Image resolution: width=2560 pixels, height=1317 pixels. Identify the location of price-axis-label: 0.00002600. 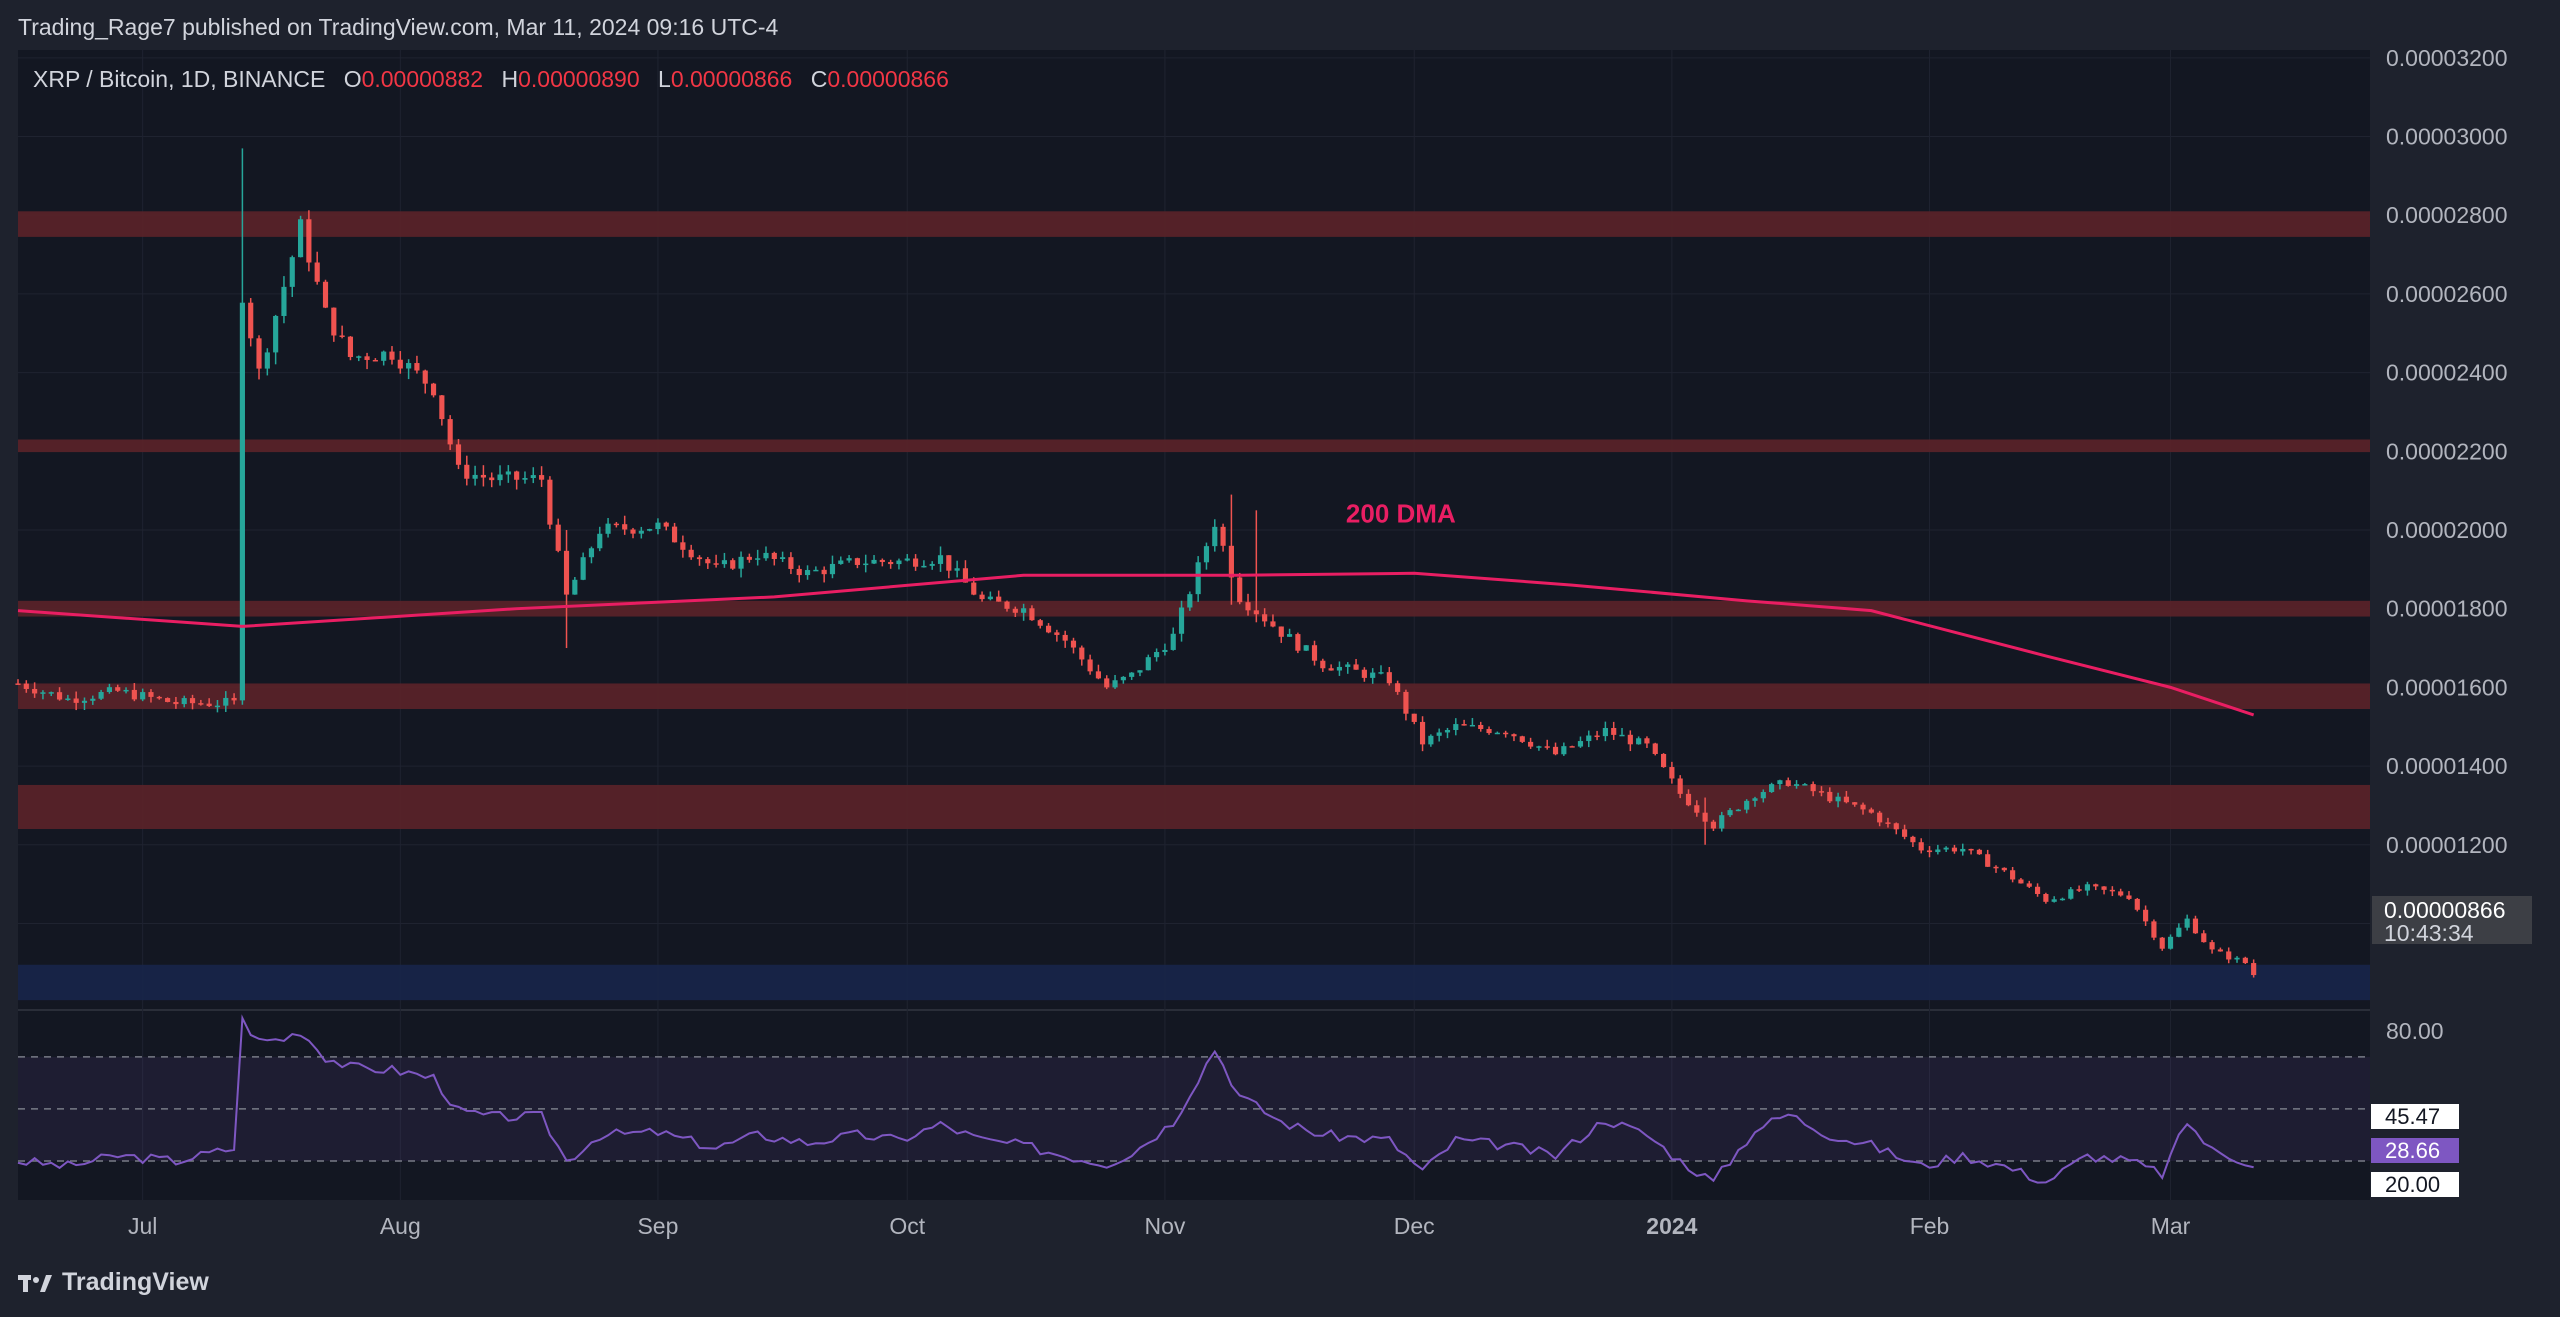
(2447, 294).